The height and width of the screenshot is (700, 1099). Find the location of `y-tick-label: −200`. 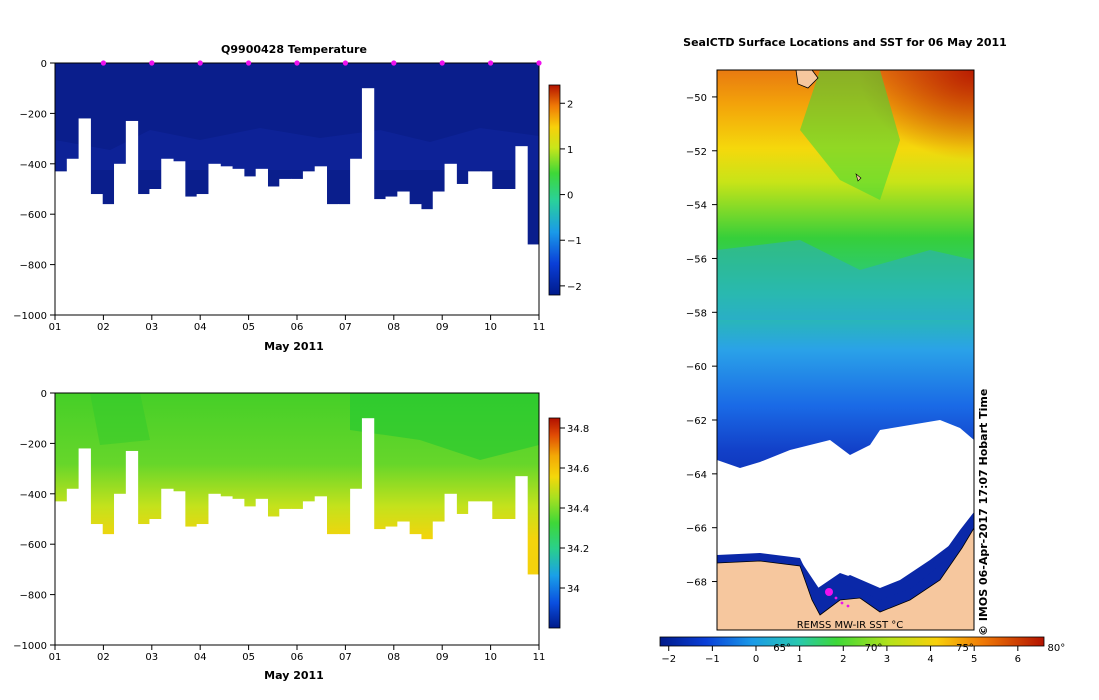

y-tick-label: −200 is located at coordinates (33, 444).